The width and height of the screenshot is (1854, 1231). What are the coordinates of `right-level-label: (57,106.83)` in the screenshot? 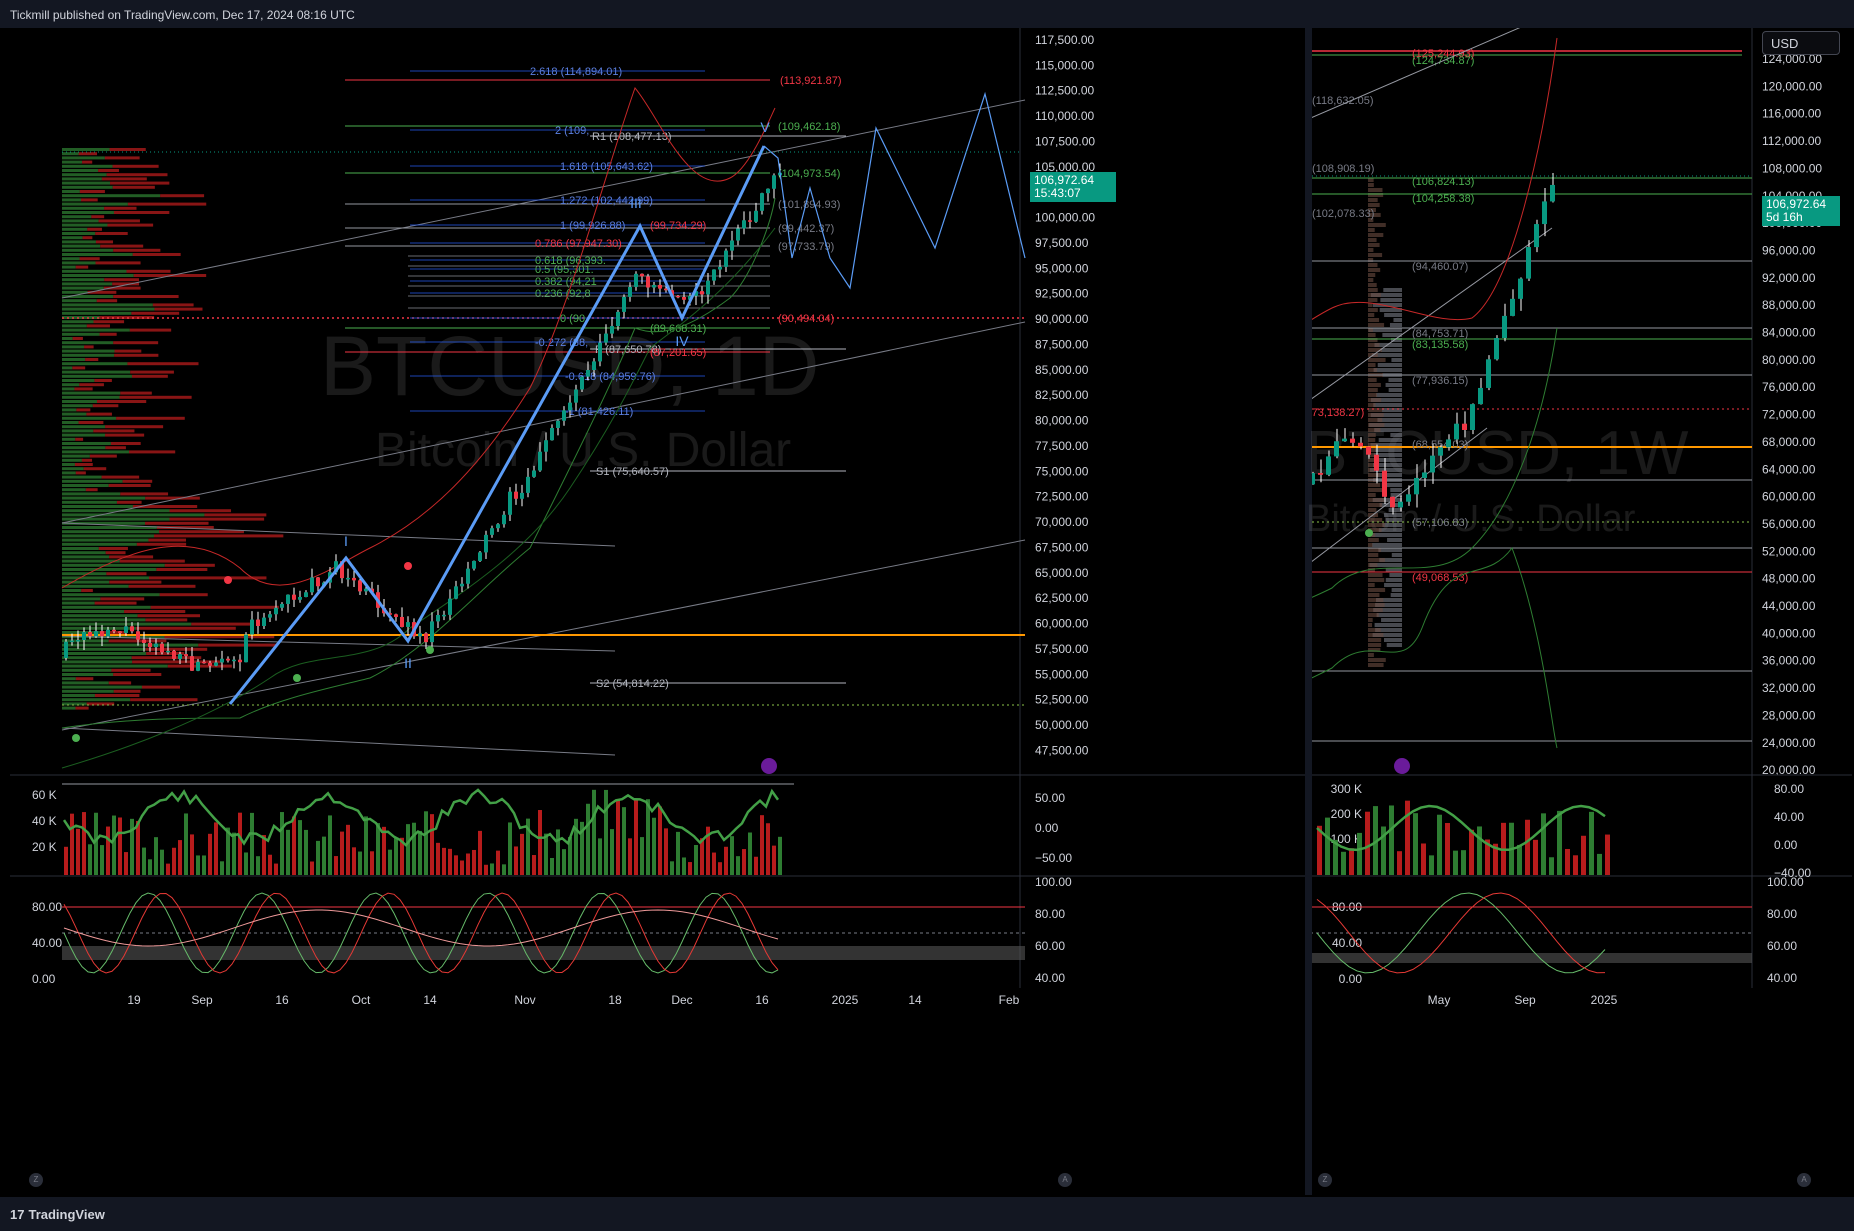 It's located at (1440, 523).